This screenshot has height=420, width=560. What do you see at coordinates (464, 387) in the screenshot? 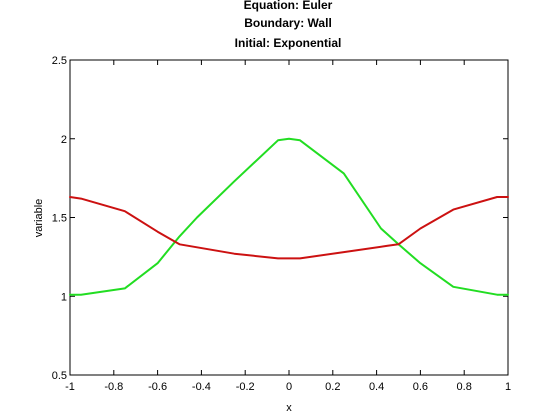
I see `x-tick-label: 0.8` at bounding box center [464, 387].